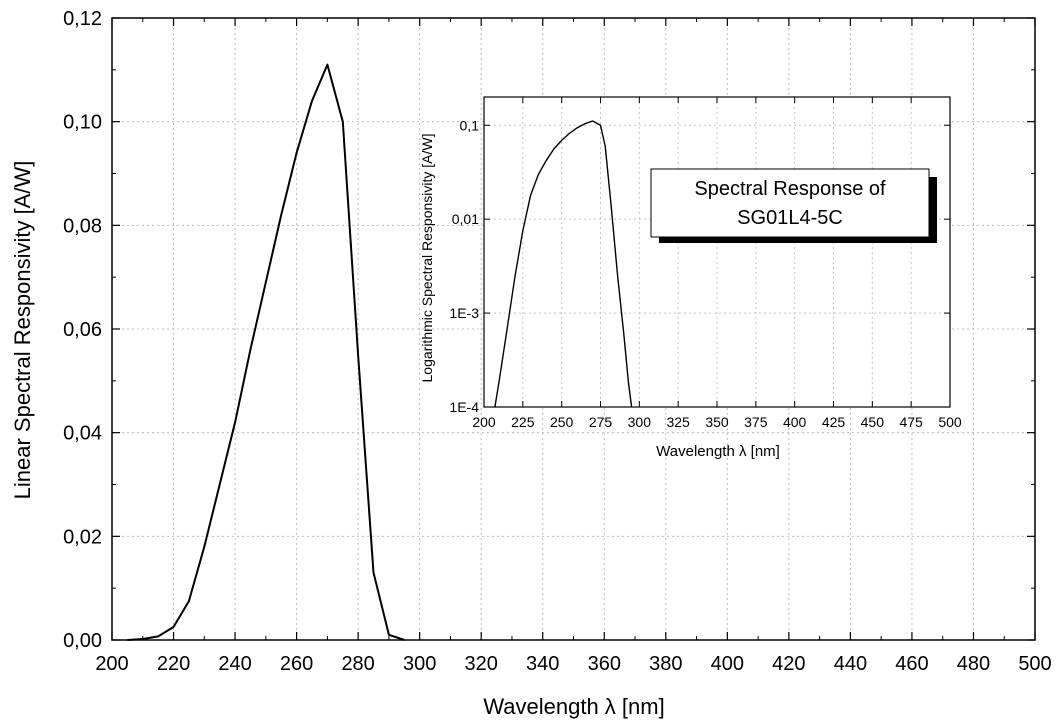 Image resolution: width=1064 pixels, height=725 pixels. What do you see at coordinates (82, 537) in the screenshot?
I see `main-y-tick-label: 0,02` at bounding box center [82, 537].